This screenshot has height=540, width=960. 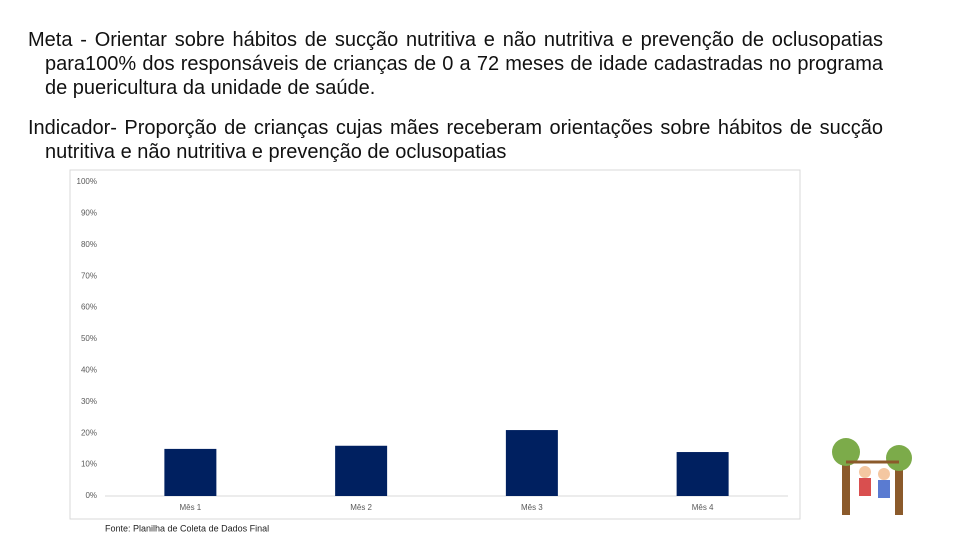 What do you see at coordinates (89, 464) in the screenshot?
I see `y-tick-label: 10%` at bounding box center [89, 464].